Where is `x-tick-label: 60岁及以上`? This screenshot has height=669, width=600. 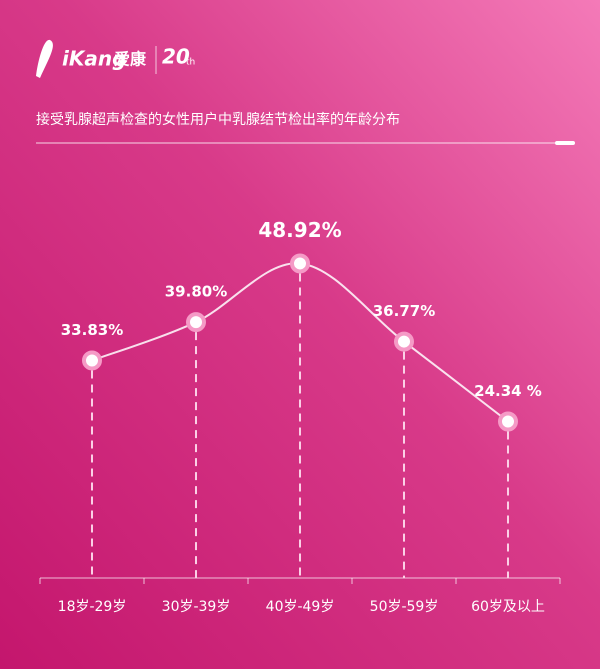 x-tick-label: 60岁及以上 is located at coordinates (508, 607).